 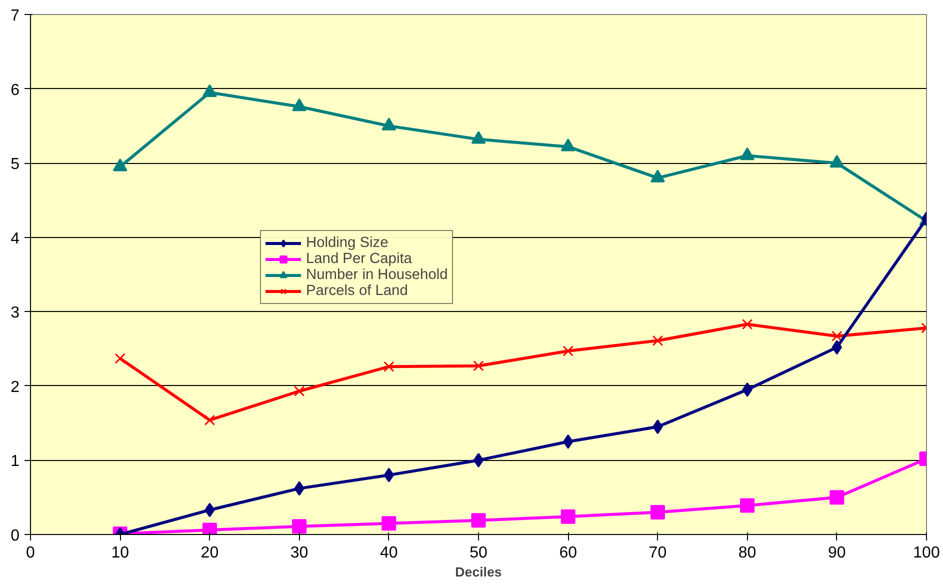 I want to click on legend-label: Number in Household, so click(x=377, y=275).